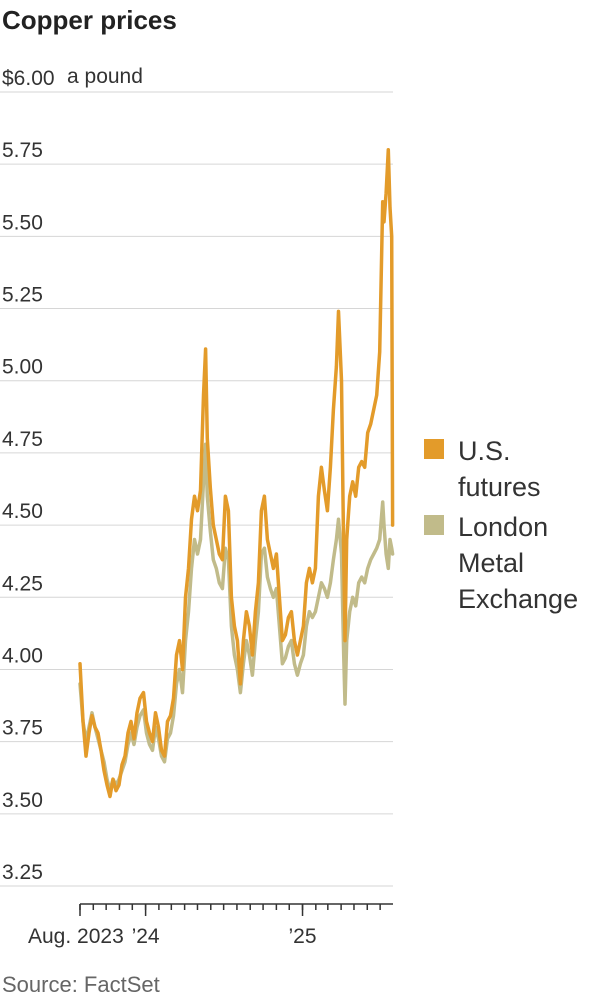 This screenshot has height=1000, width=600. I want to click on x-tick-label: ’25, so click(303, 936).